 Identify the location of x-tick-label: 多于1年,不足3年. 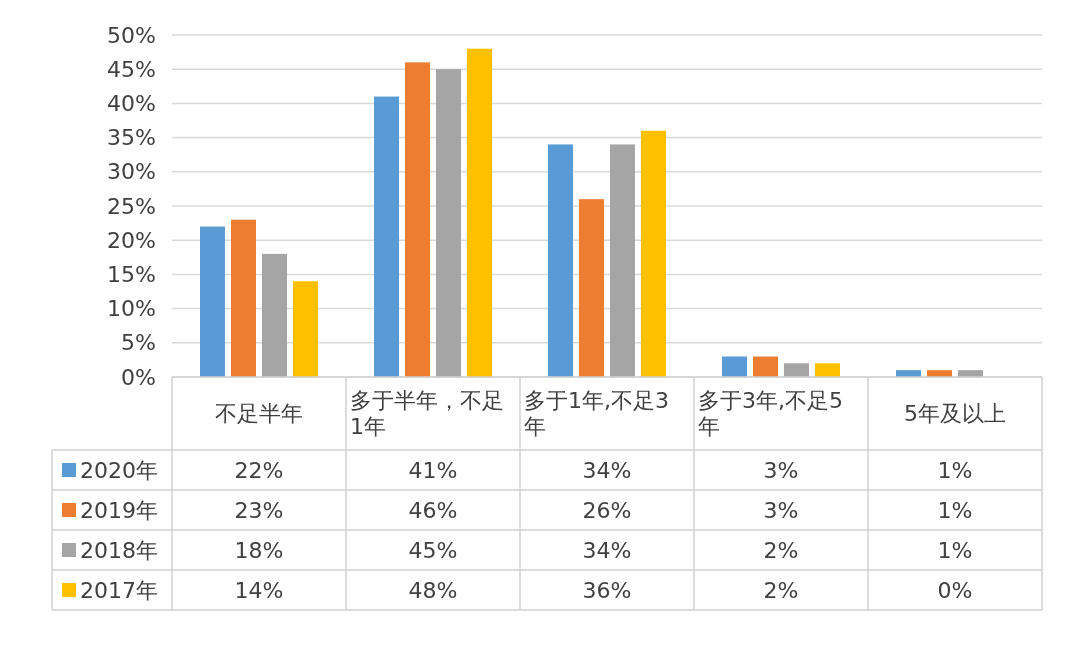
(596, 413).